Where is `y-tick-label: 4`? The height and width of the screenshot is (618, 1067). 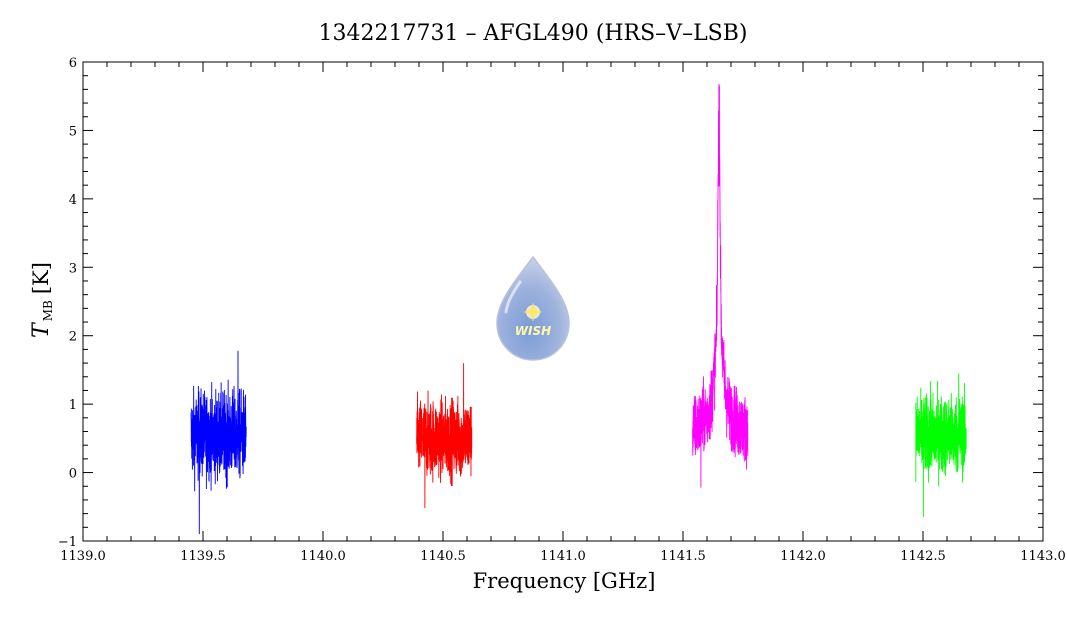 y-tick-label: 4 is located at coordinates (73, 200).